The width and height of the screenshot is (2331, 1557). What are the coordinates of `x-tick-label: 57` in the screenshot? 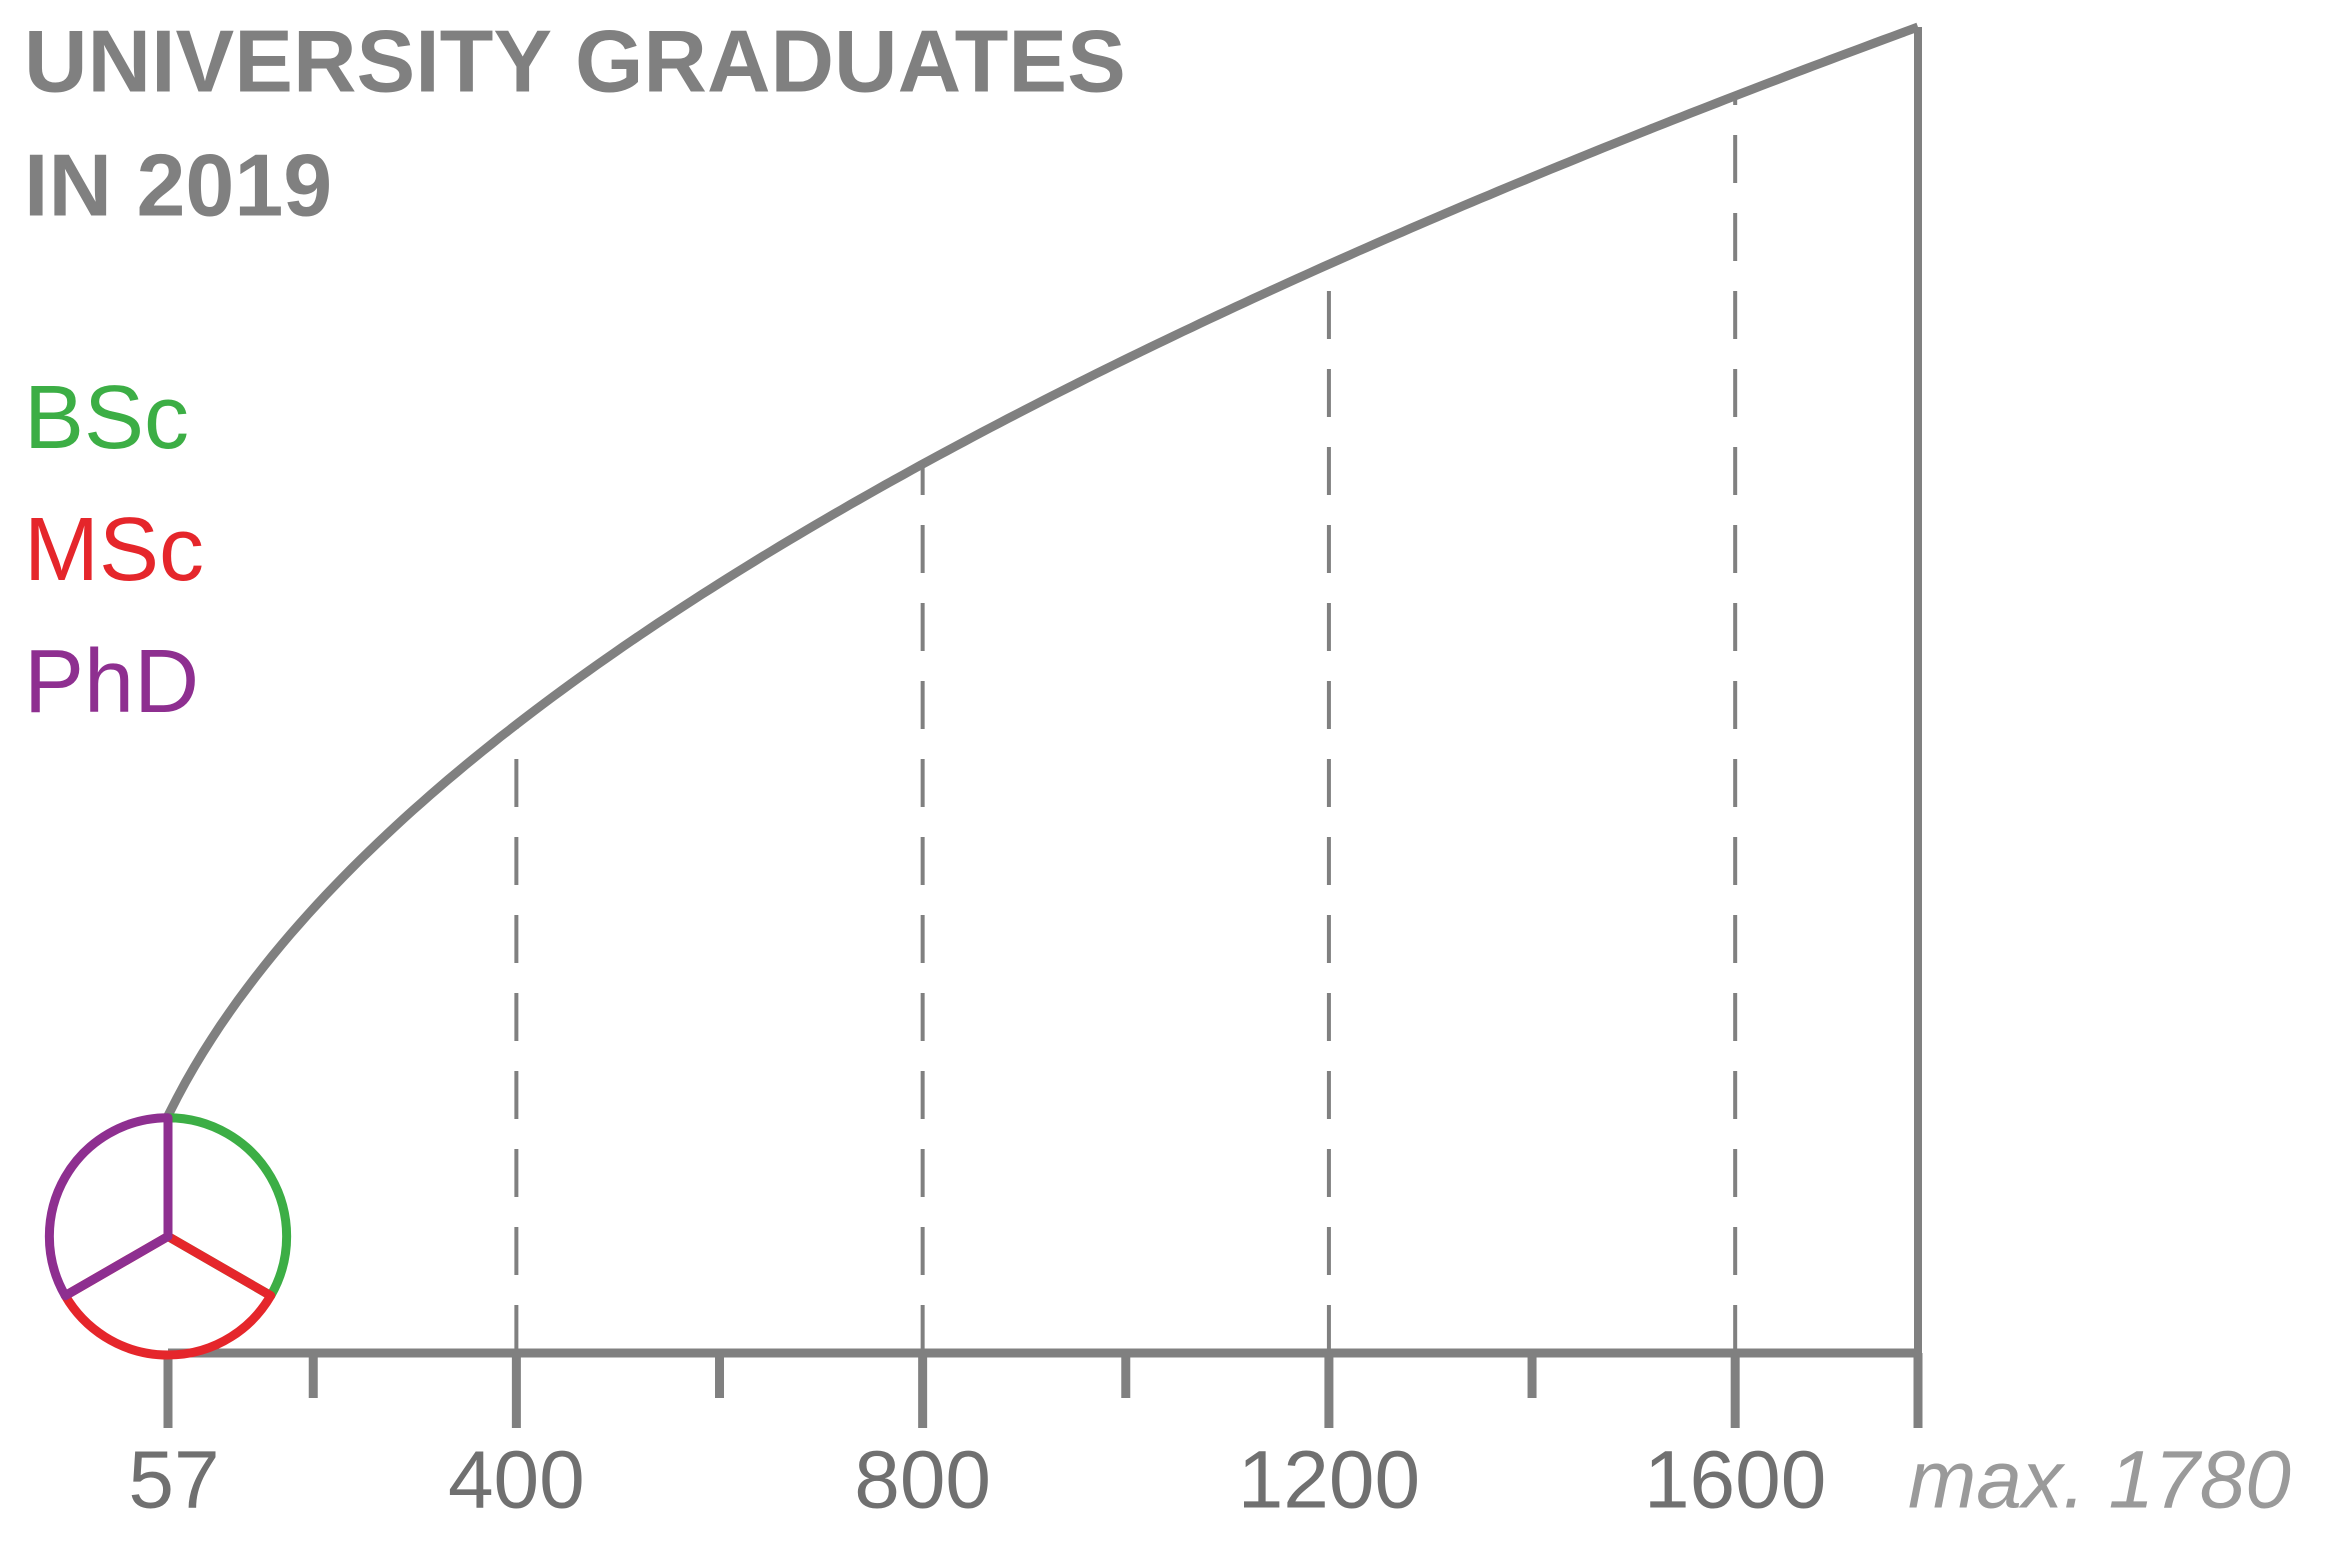 It's located at (173, 1480).